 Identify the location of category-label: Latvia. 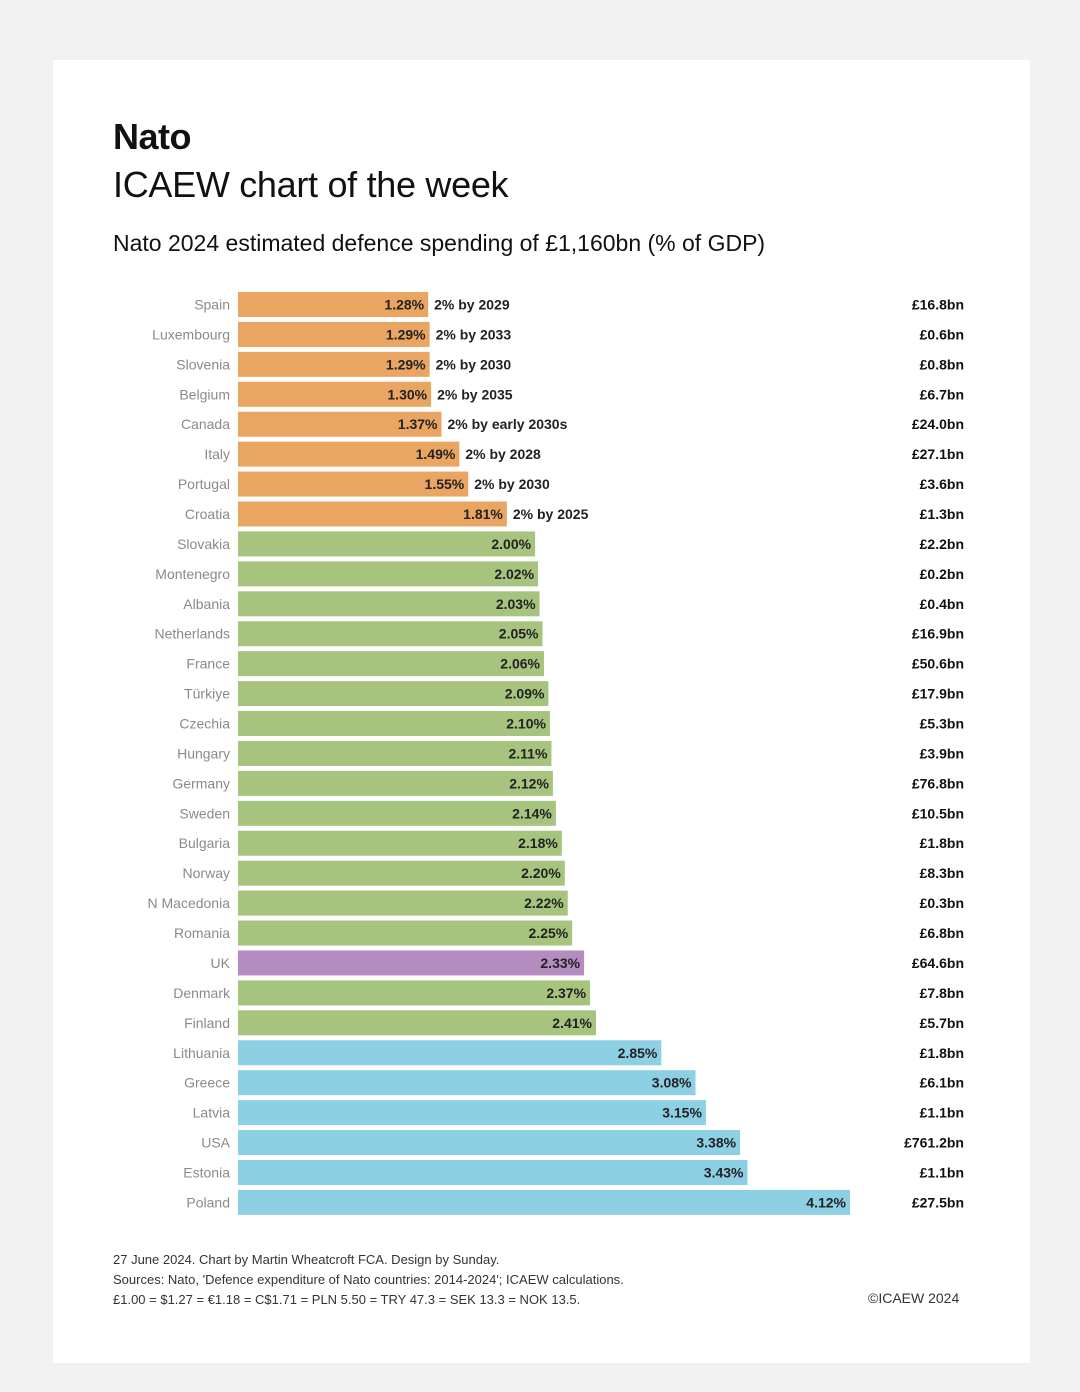
(212, 1113).